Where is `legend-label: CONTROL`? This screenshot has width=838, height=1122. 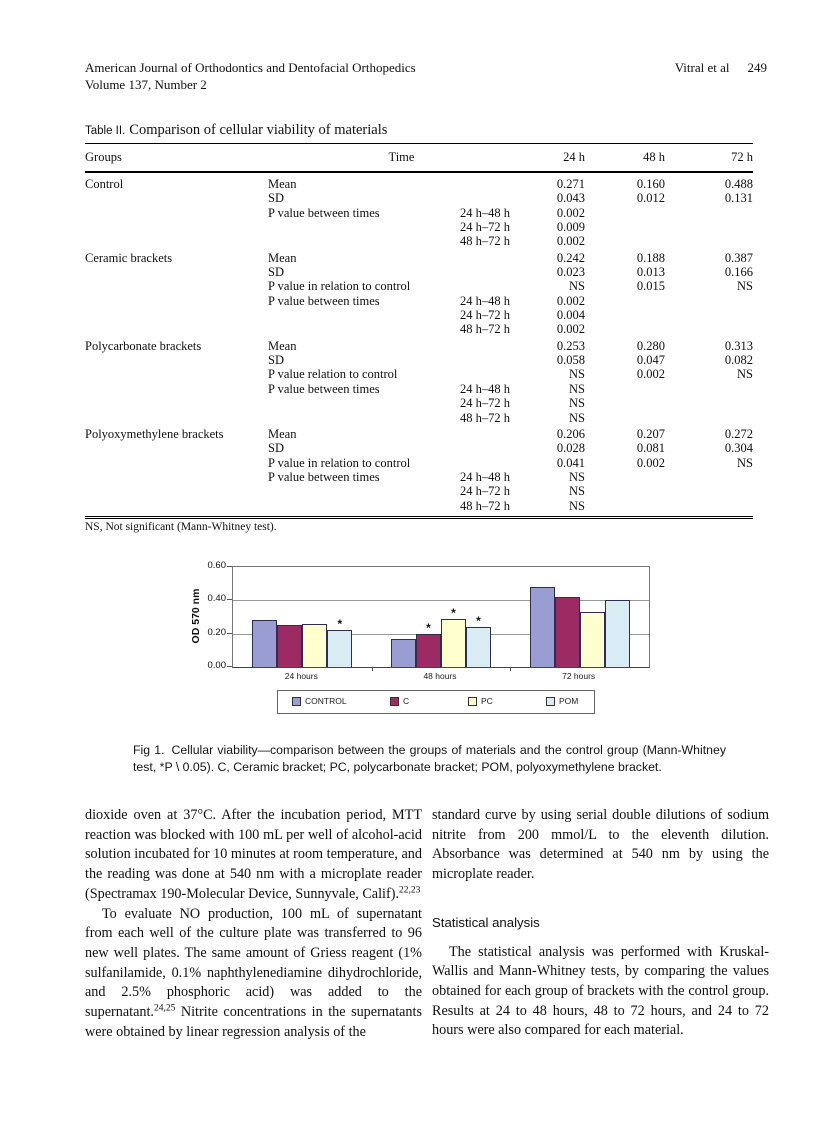 legend-label: CONTROL is located at coordinates (326, 701).